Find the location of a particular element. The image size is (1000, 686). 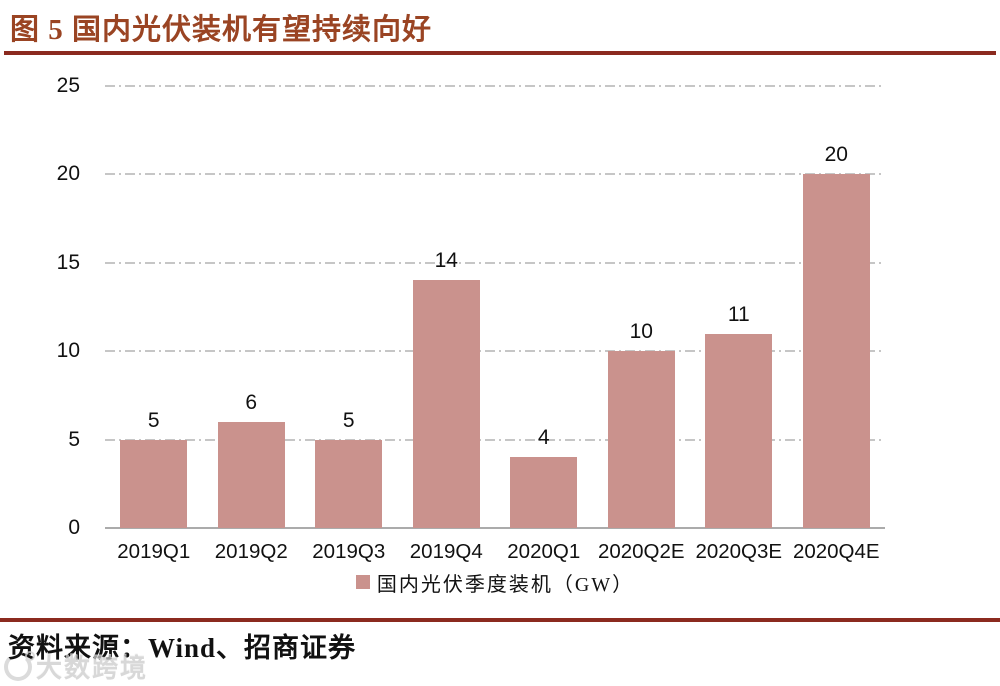

bar-2020Q1 is located at coordinates (544, 492).